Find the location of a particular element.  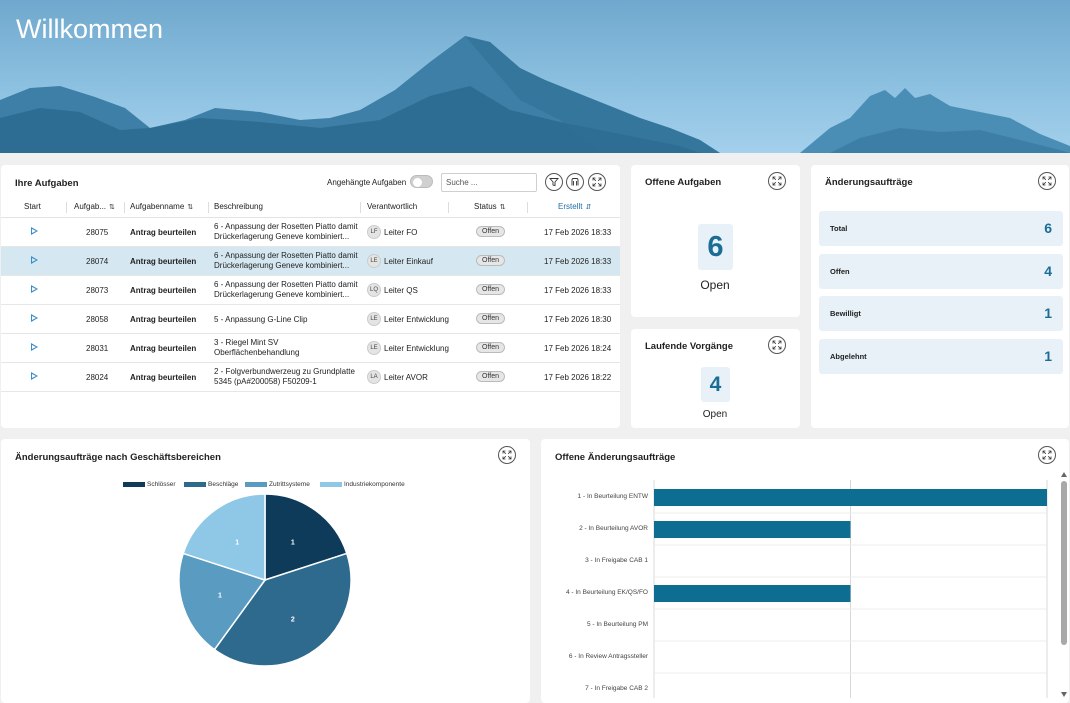

change-orders-expand-button is located at coordinates (1047, 181).